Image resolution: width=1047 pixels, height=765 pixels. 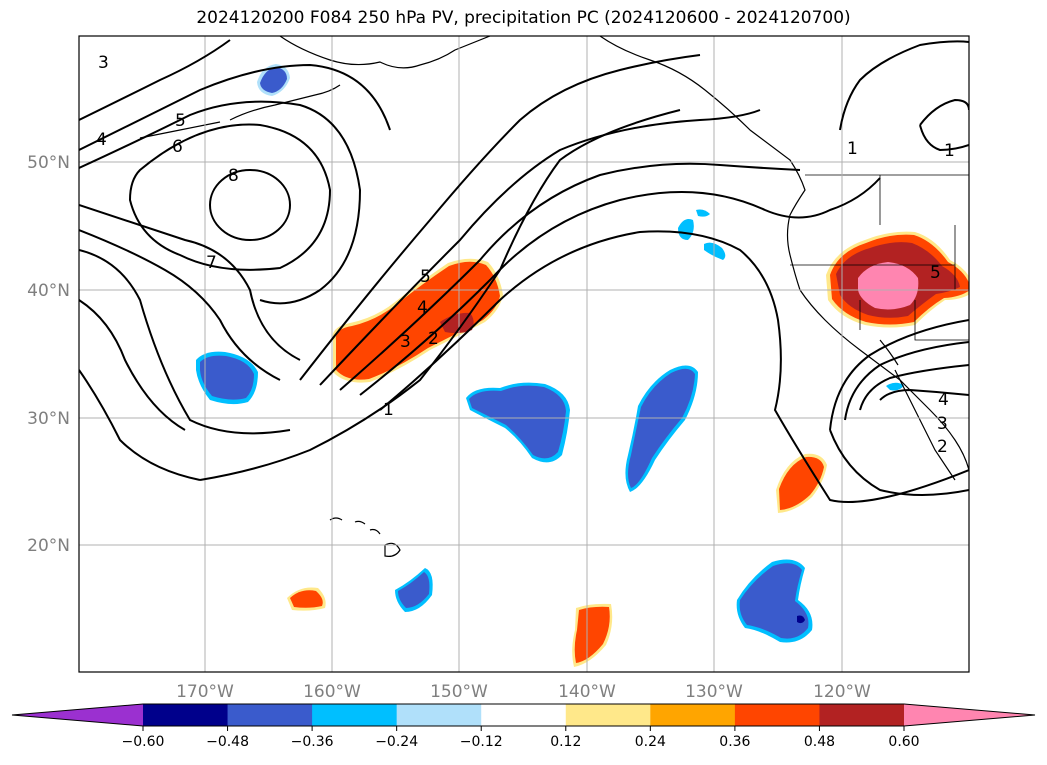 What do you see at coordinates (48, 163) in the screenshot?
I see `lat-label: 50°N` at bounding box center [48, 163].